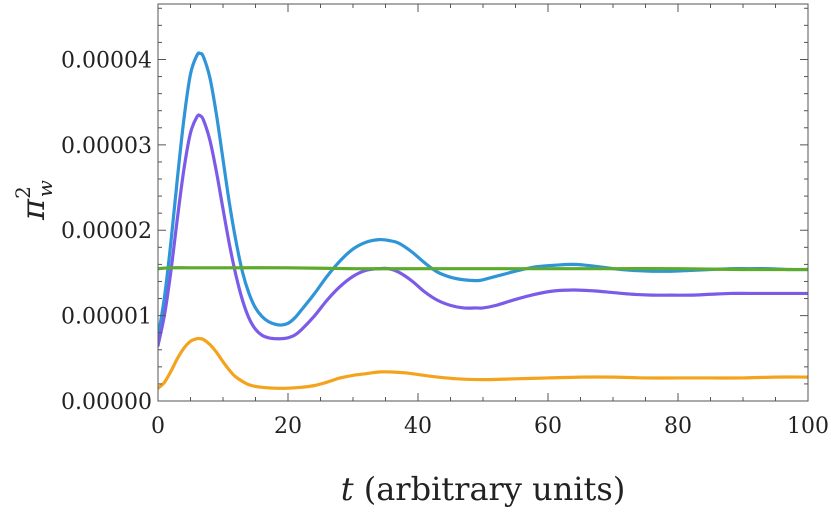 The height and width of the screenshot is (515, 830). Describe the element at coordinates (106, 317) in the screenshot. I see `y-tick-label: 0.00001` at that location.